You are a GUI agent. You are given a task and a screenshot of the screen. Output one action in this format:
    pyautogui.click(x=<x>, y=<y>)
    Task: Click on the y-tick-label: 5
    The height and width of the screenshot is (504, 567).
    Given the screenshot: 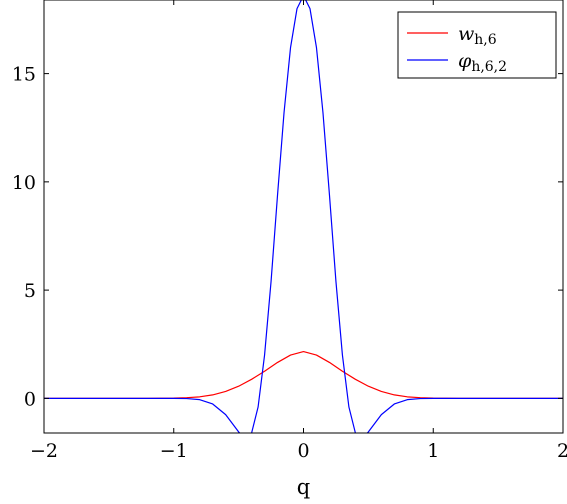 What is the action you would take?
    pyautogui.click(x=30, y=291)
    